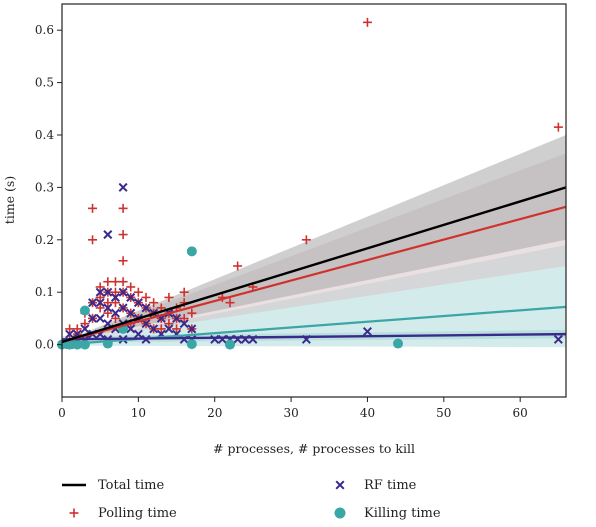  Describe the element at coordinates (44, 187) in the screenshot. I see `y-tick-label: 0.3` at that location.